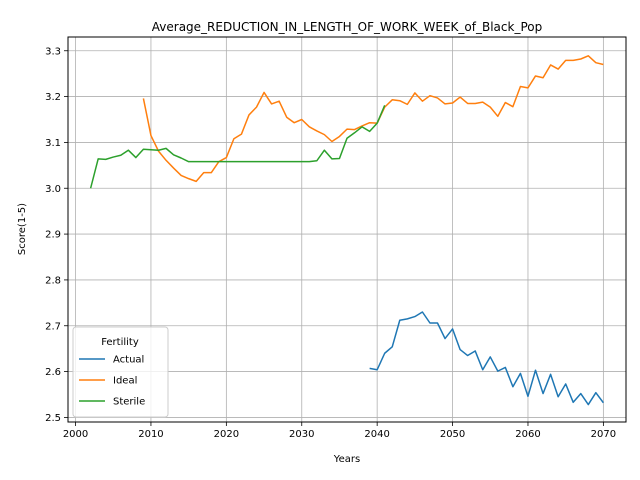  What do you see at coordinates (22, 229) in the screenshot?
I see `y-axis-label: Score(1-5)` at bounding box center [22, 229].